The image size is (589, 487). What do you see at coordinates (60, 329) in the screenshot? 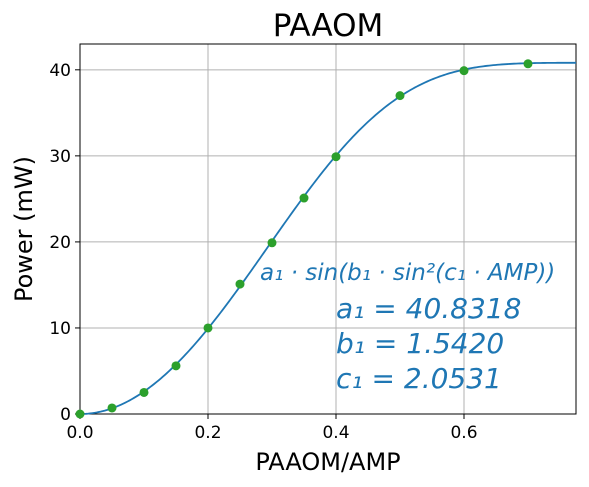
I see `y-tick-label: 10` at bounding box center [60, 329].